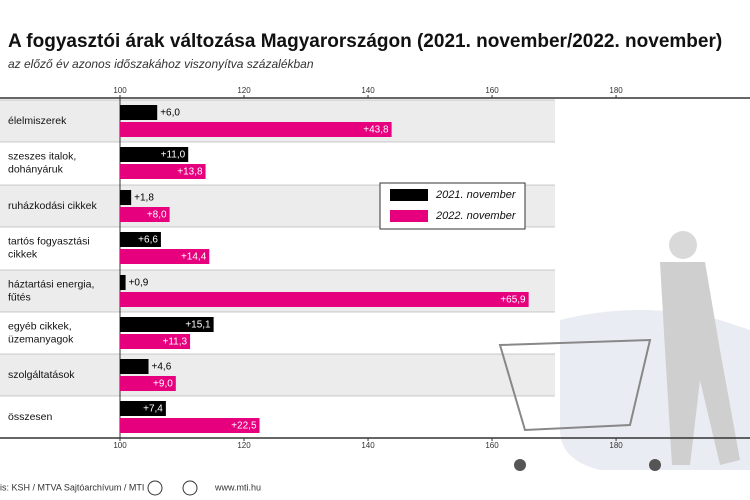 The height and width of the screenshot is (500, 750). Describe the element at coordinates (198, 325) in the screenshot. I see `value-label: +15,1` at that location.